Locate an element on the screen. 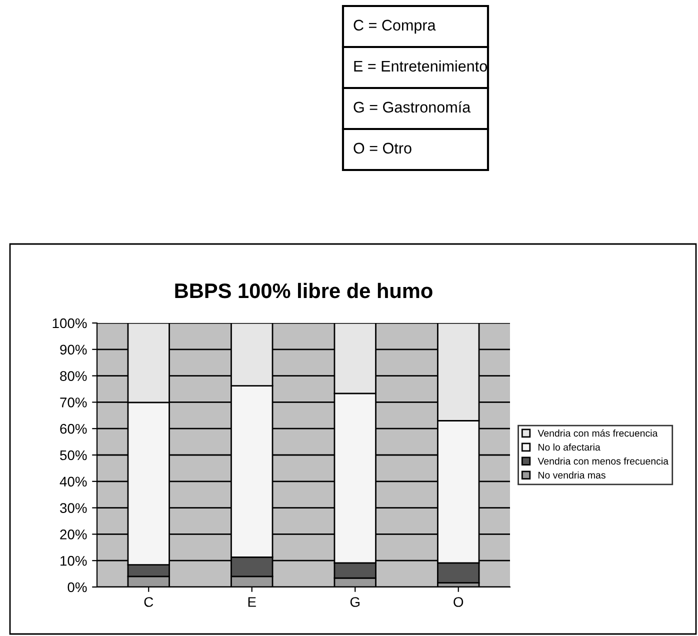 The height and width of the screenshot is (636, 698). y-tick-label: 100% is located at coordinates (69, 323).